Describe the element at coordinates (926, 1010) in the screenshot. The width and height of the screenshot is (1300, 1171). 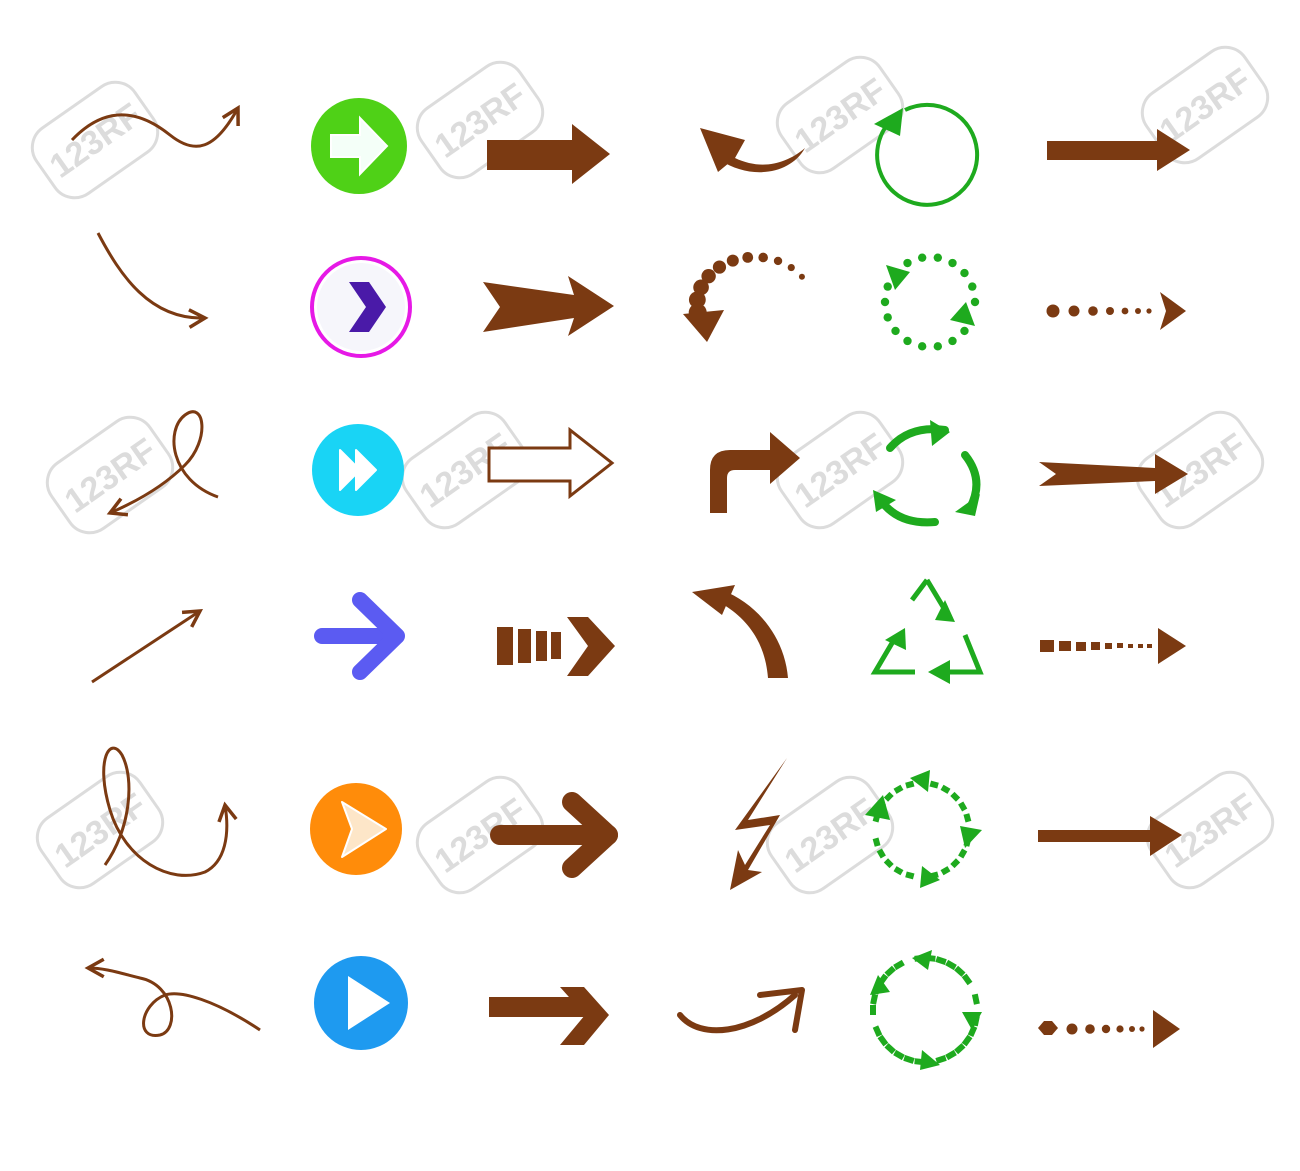
I see `dash-segment-circle-icon` at that location.